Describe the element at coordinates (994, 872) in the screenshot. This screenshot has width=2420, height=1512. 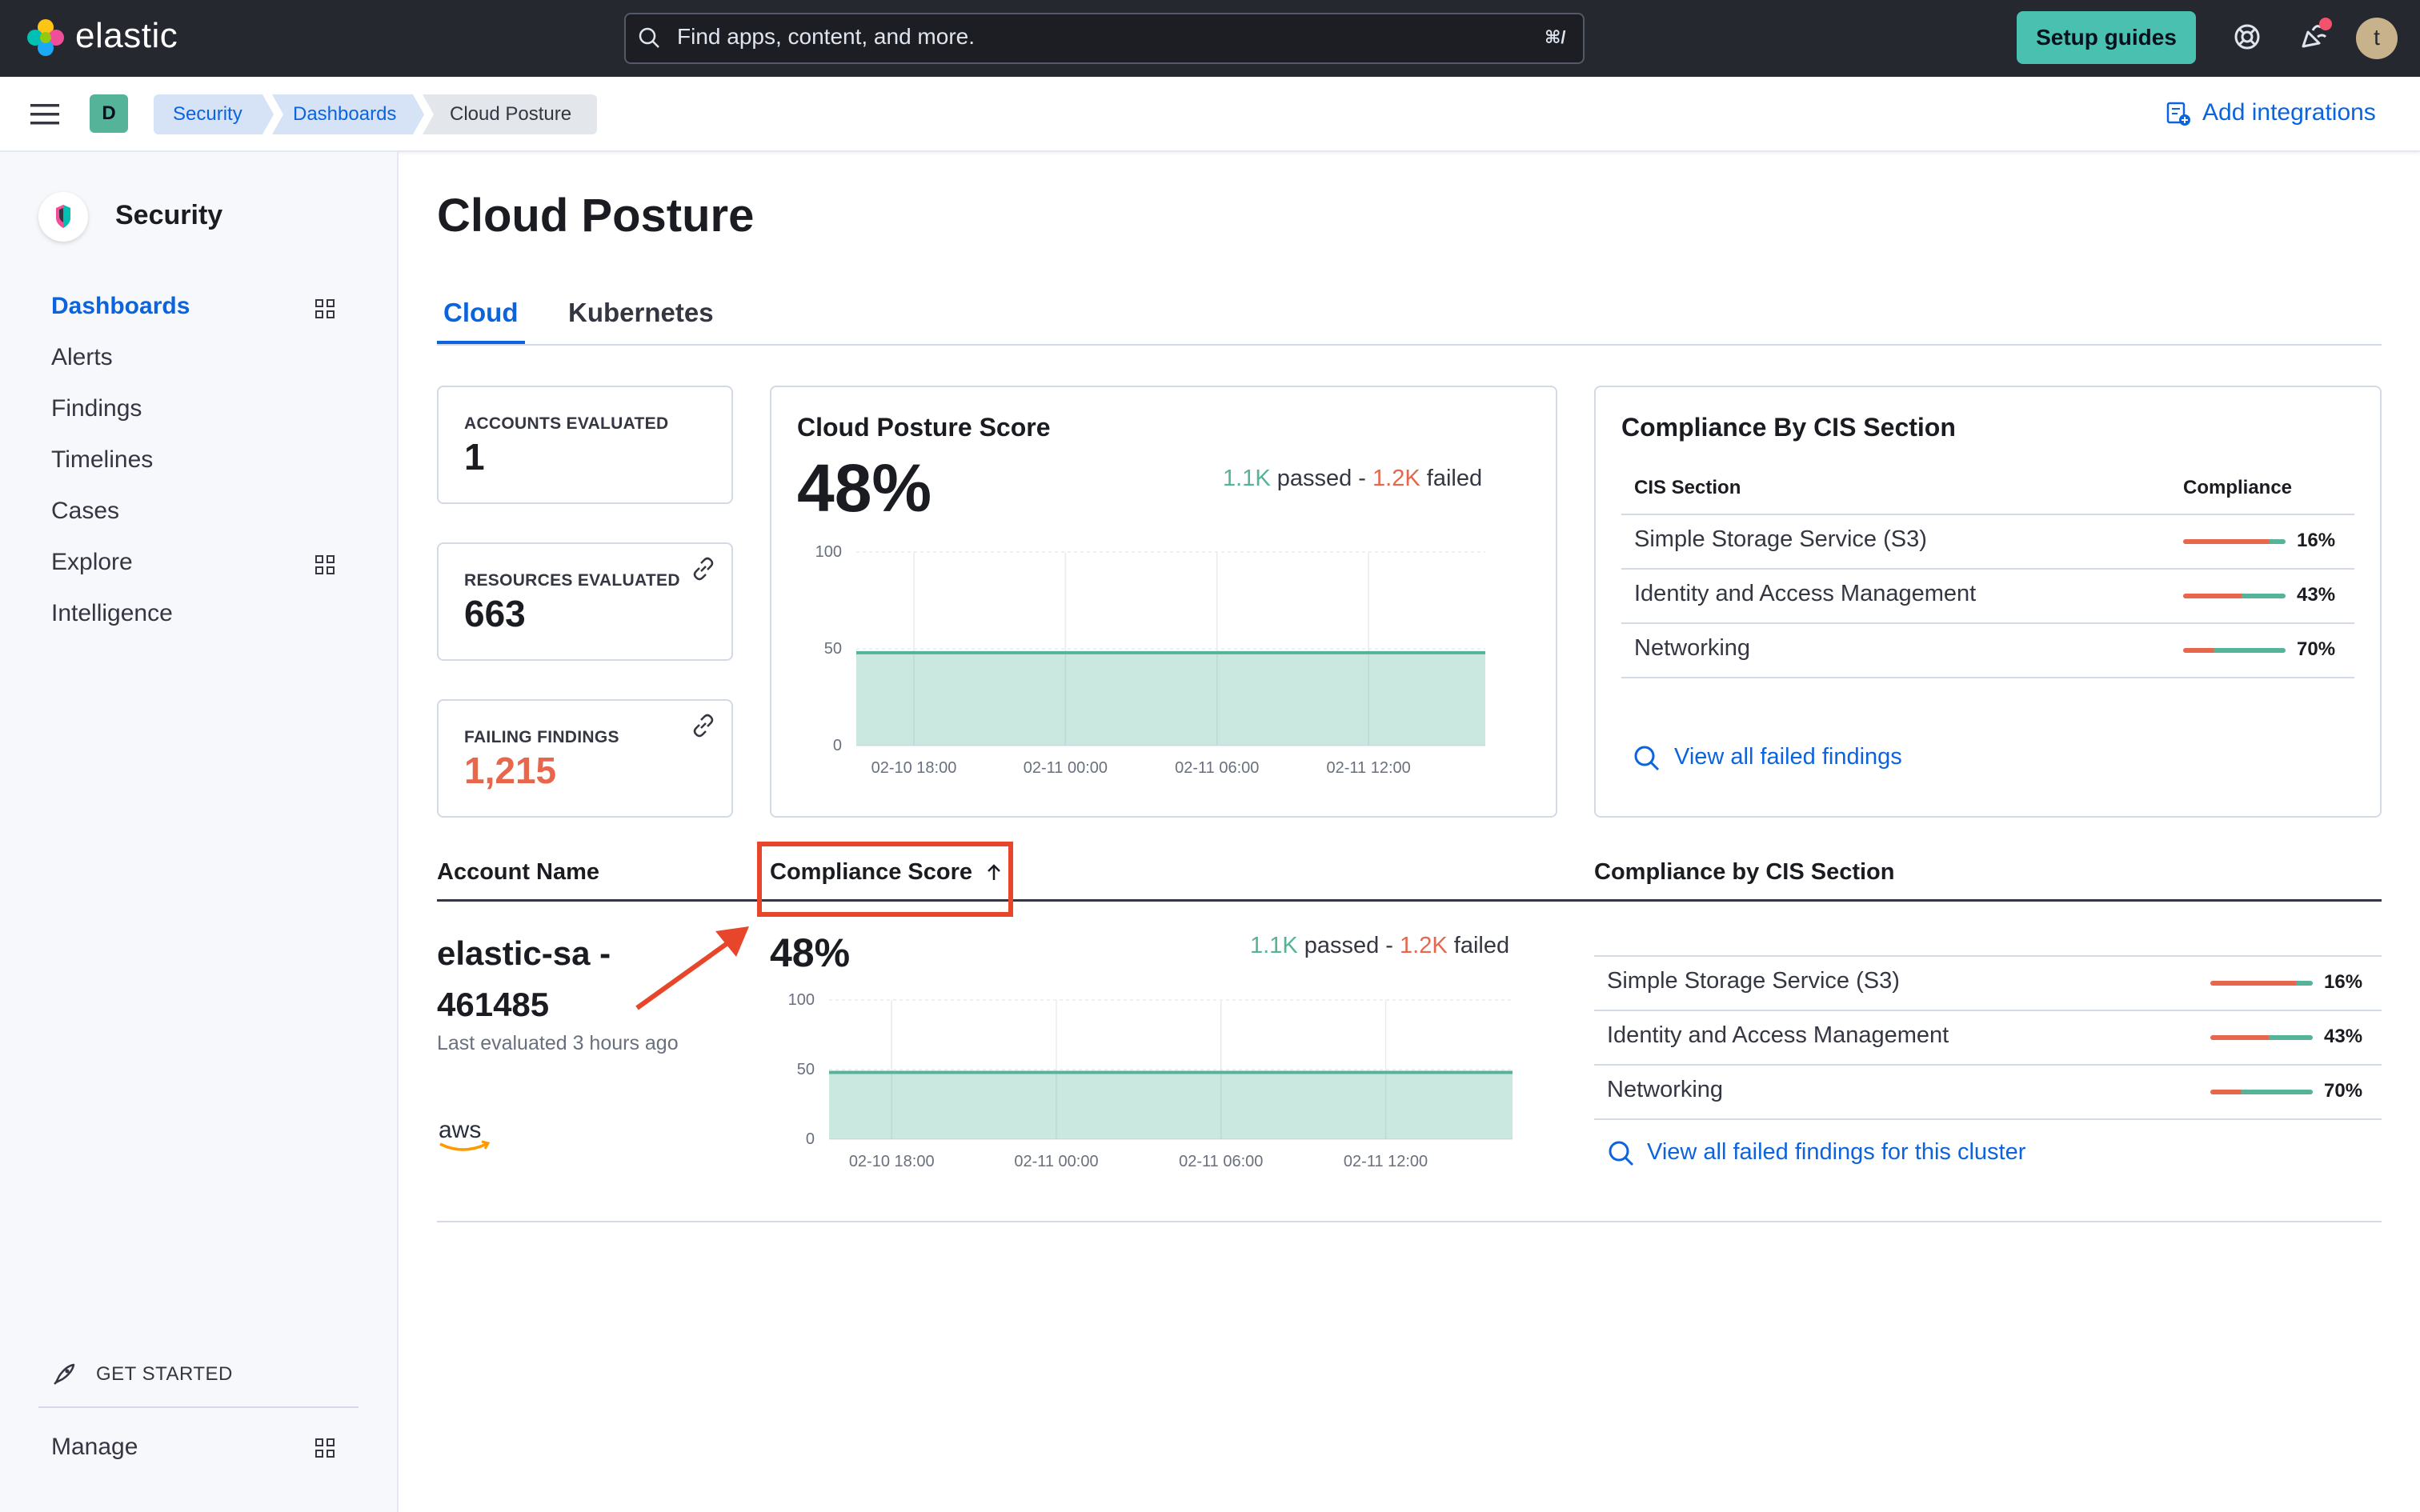
I see `sort-ascending-icon` at that location.